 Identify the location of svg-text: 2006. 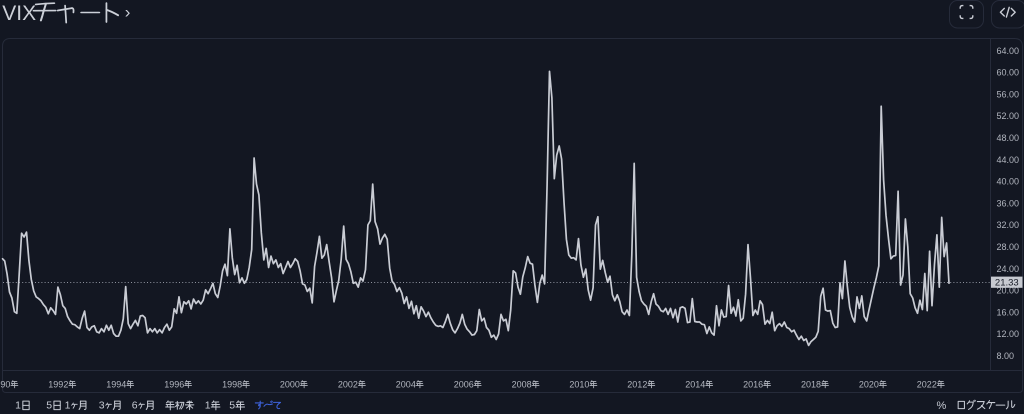
(464, 384).